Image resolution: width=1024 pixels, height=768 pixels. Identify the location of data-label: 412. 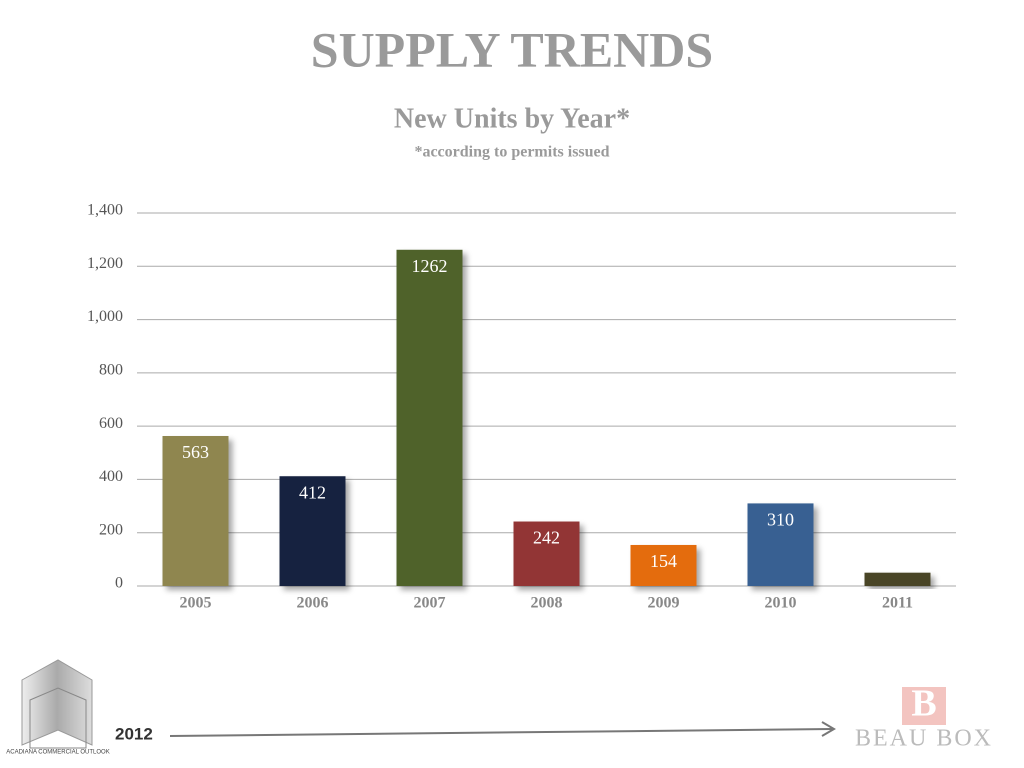
(312, 492).